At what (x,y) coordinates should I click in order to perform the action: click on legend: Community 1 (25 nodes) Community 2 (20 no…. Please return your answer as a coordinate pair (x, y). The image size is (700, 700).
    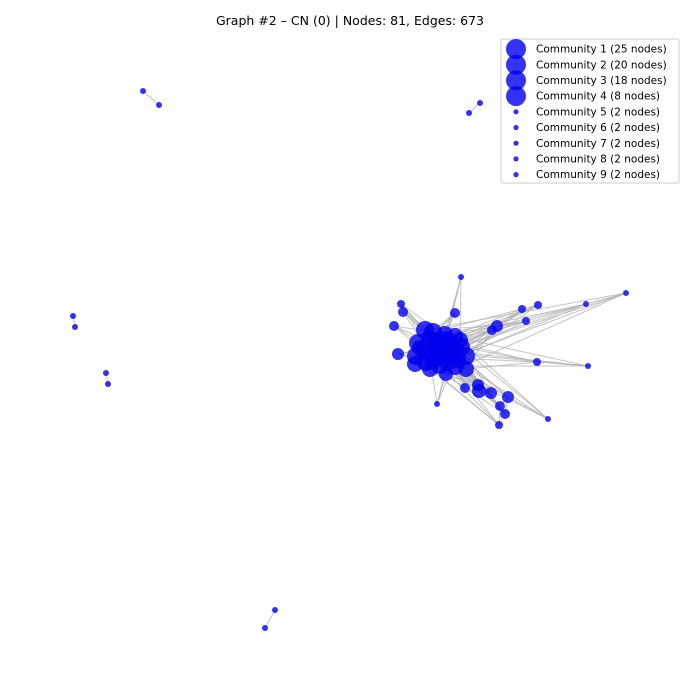
    Looking at the image, I should click on (590, 111).